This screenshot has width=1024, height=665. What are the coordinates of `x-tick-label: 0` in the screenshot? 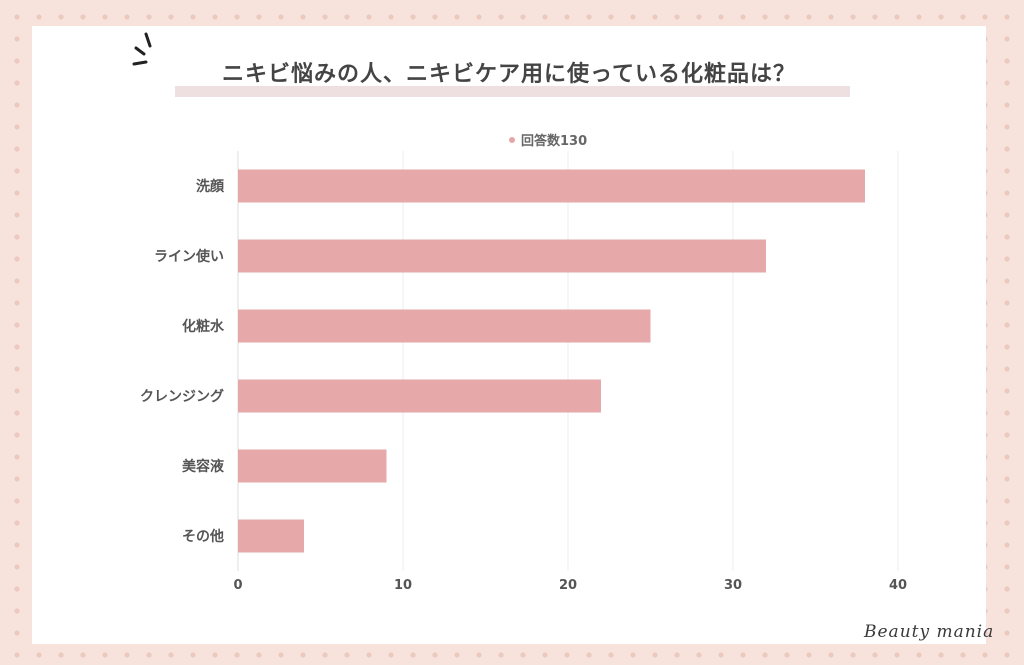 It's located at (237, 585).